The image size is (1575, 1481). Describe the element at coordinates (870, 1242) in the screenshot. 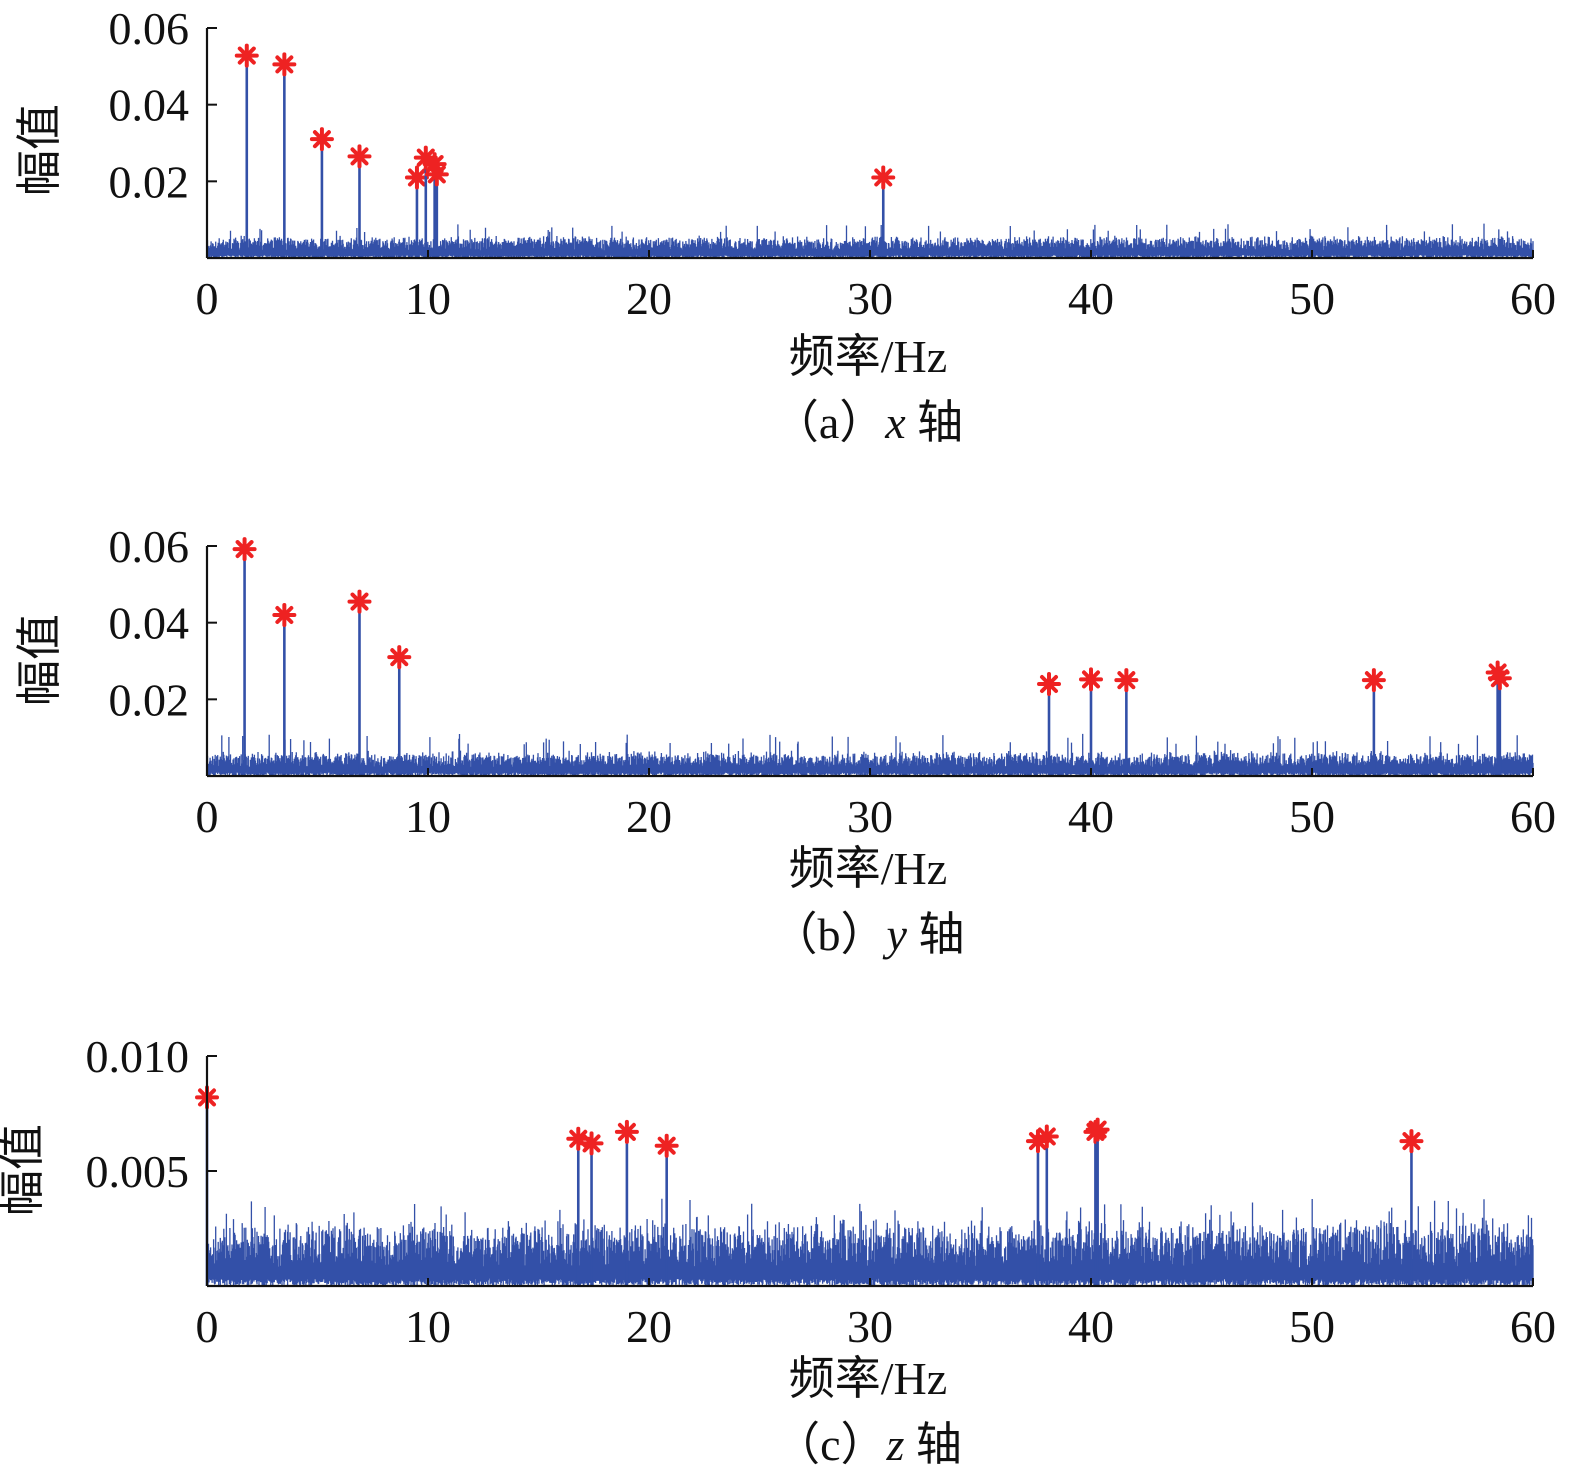

I see `panel-c-spectrum-series` at that location.